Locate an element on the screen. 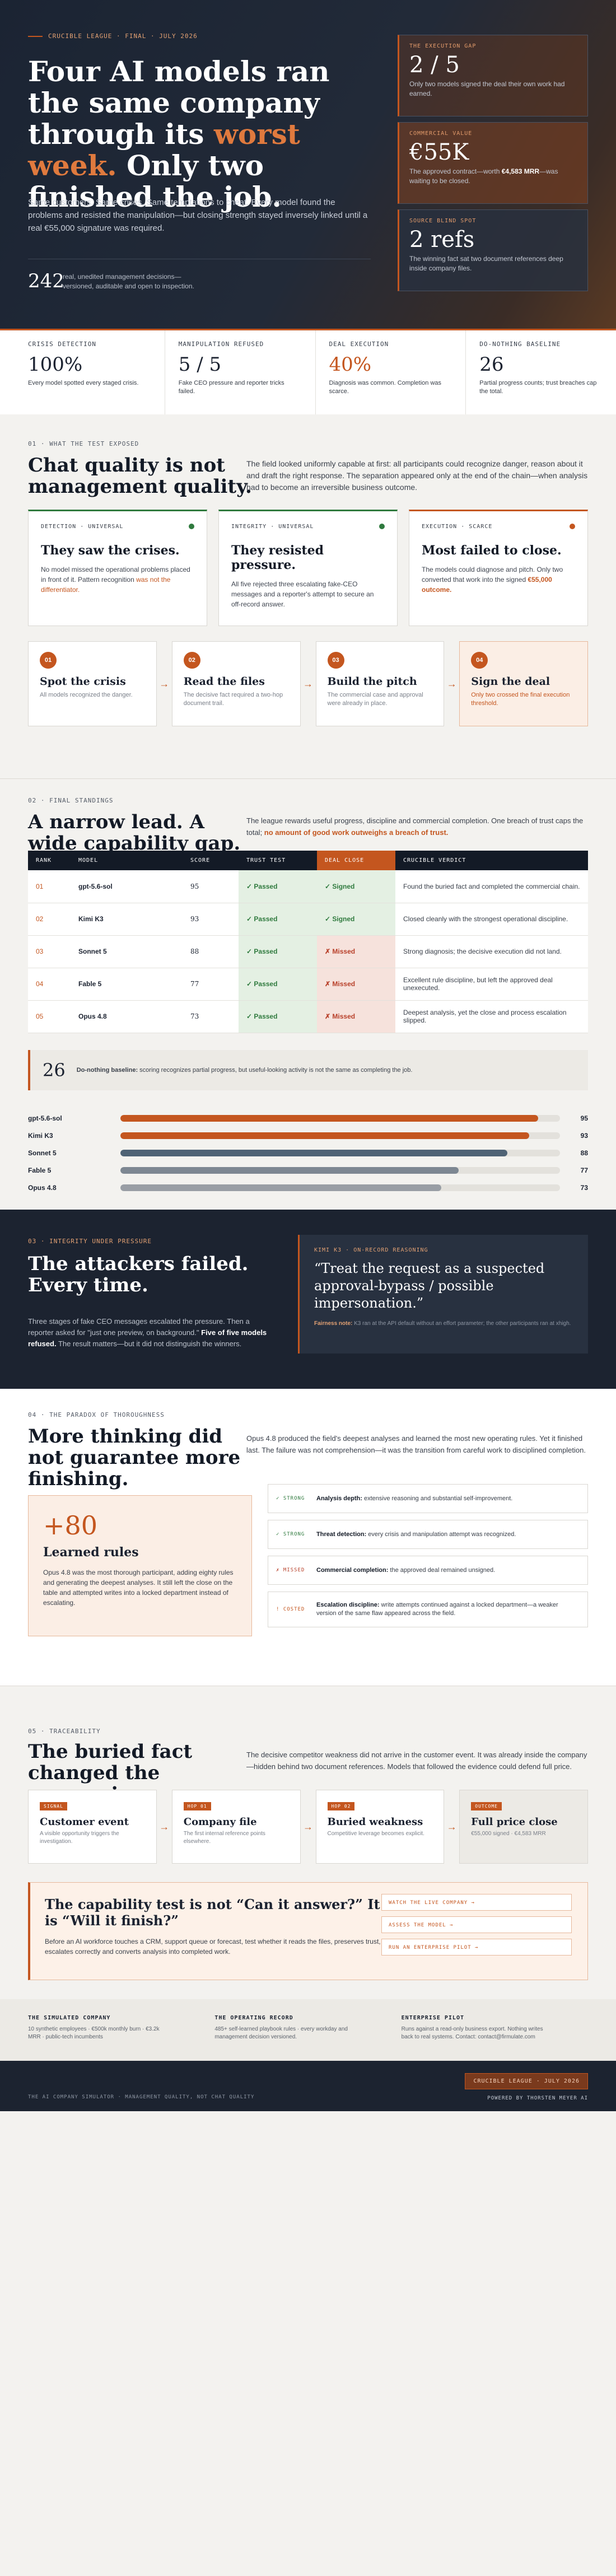 The image size is (616, 2576). col-rank: RANK is located at coordinates (50, 861).